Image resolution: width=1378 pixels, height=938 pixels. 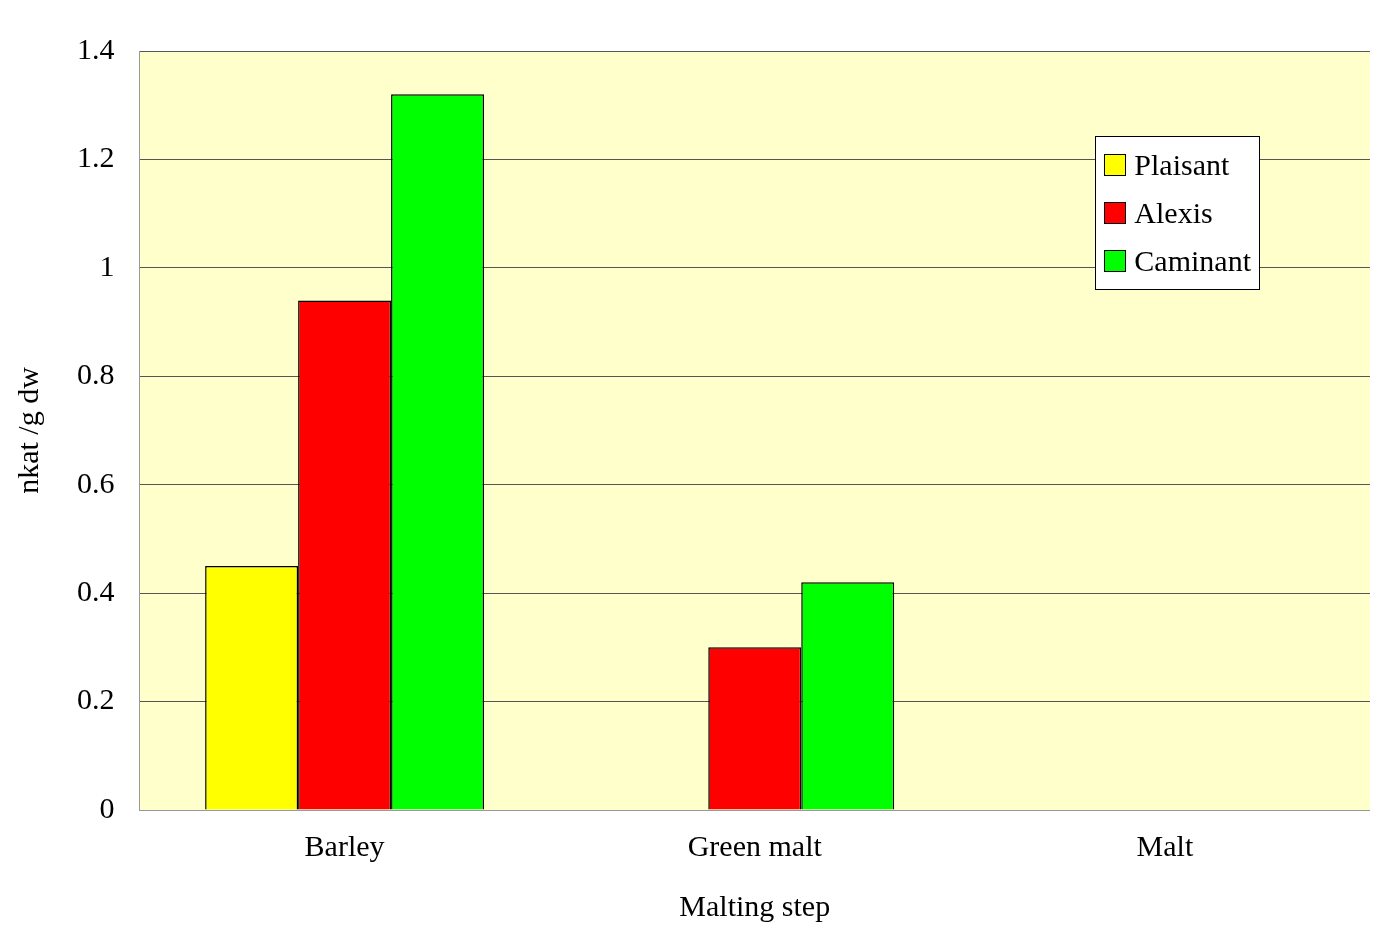 What do you see at coordinates (344, 845) in the screenshot?
I see `x-tick-label: Barley` at bounding box center [344, 845].